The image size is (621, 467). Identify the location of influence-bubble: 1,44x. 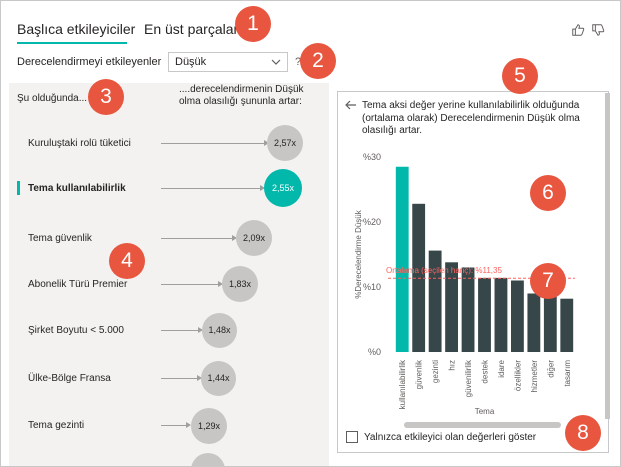
(218, 378).